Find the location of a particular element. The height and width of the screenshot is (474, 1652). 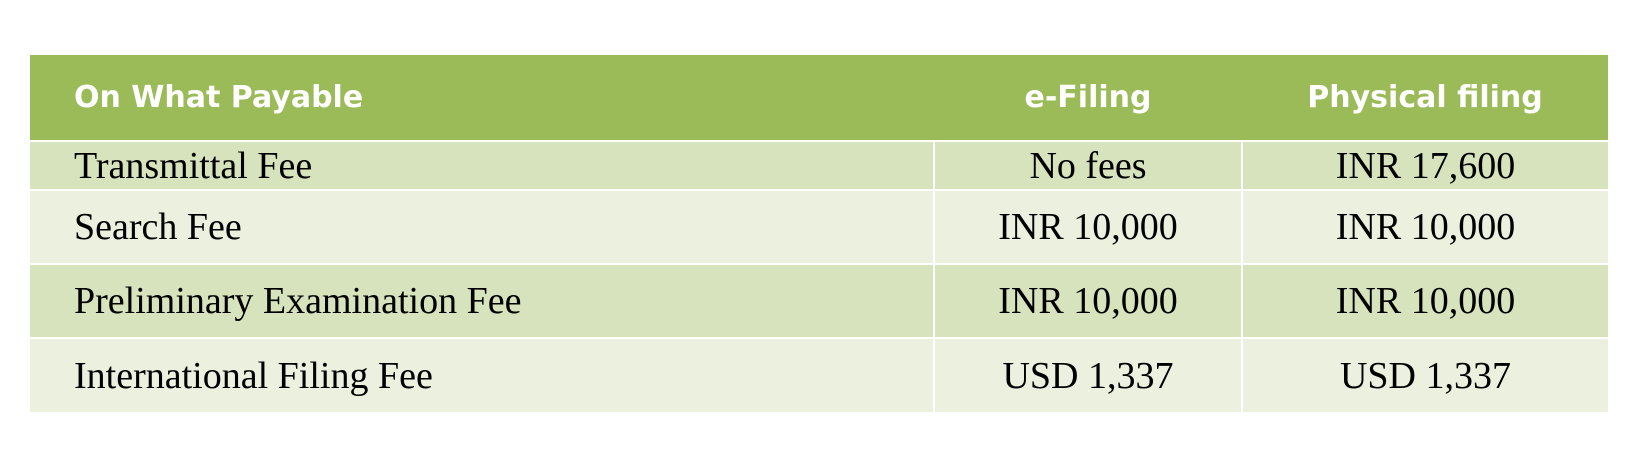

physical-filing-value: USD 1,337 is located at coordinates (1424, 374).